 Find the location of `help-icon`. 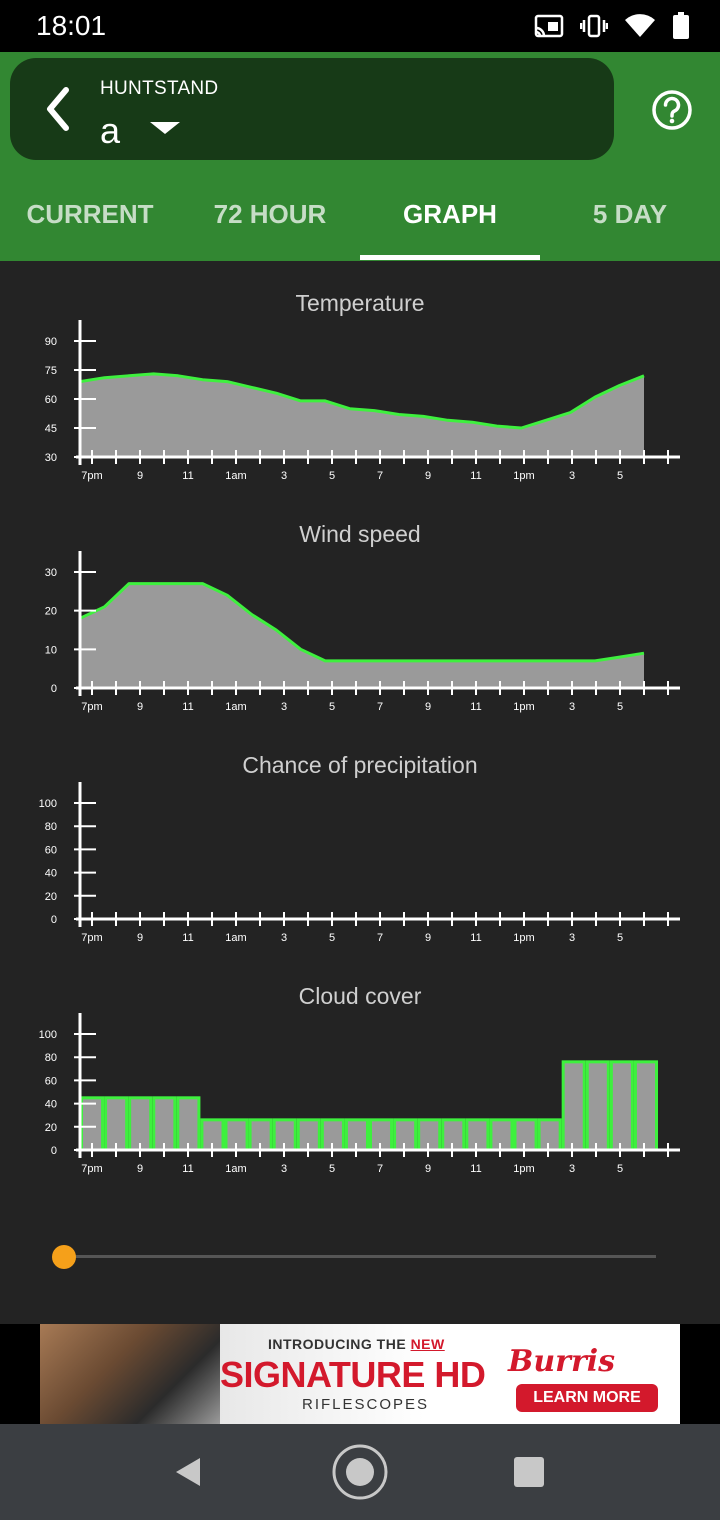

help-icon is located at coordinates (672, 110).